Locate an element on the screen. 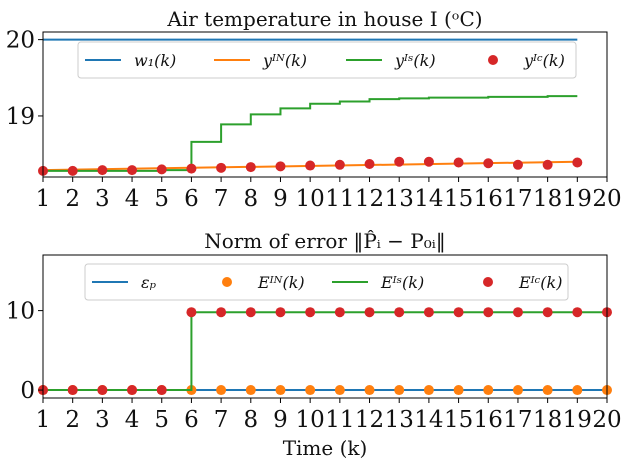  bottom-legend: εₚ Eᴵᴺ(k) Eᴵˢ(k) Eᴵᶜ(k) is located at coordinates (326, 282).